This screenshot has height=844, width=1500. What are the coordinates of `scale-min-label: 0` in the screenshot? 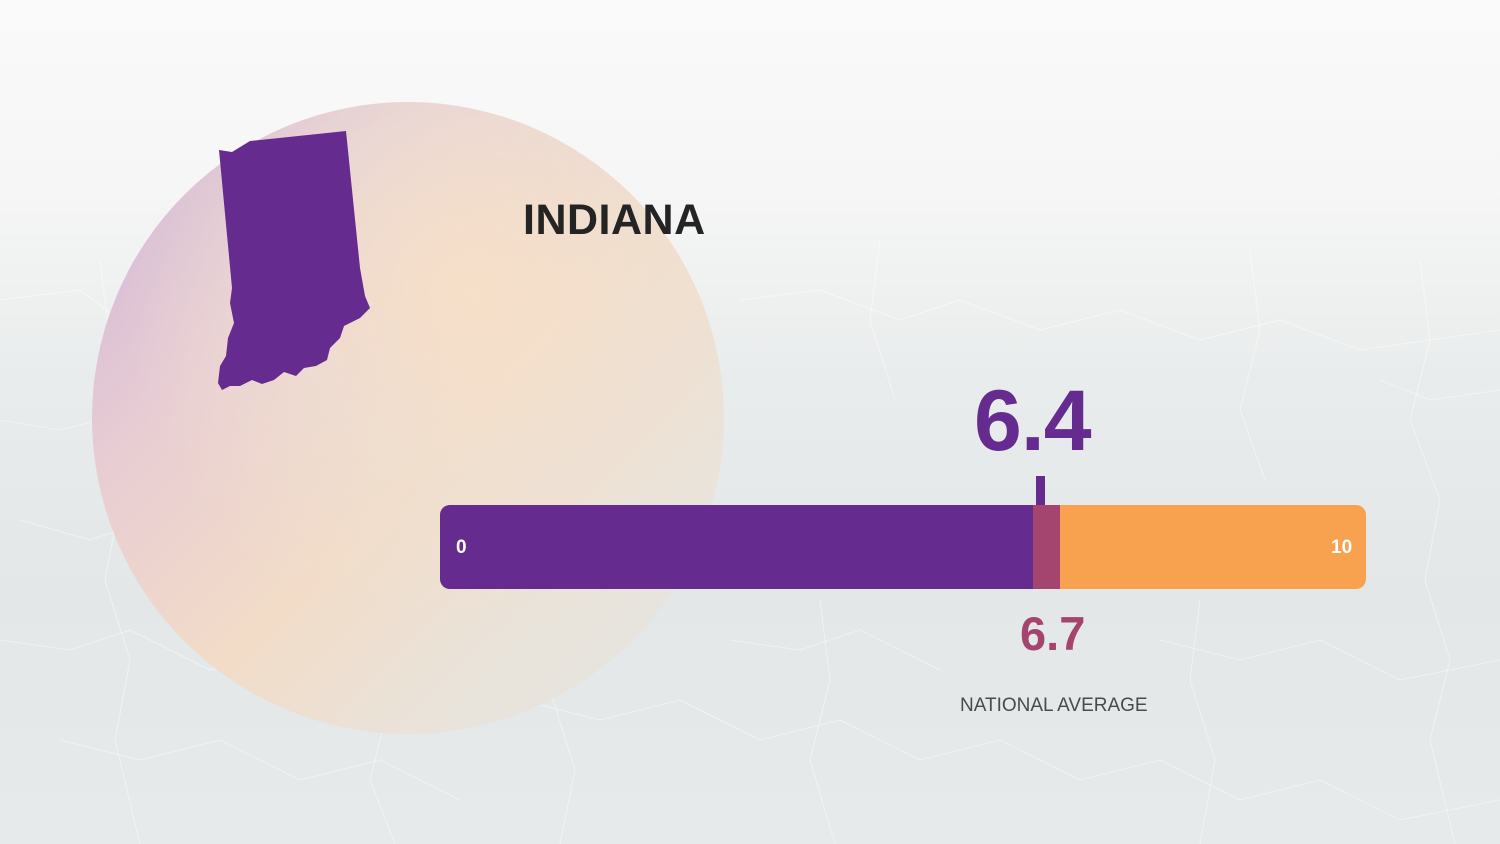 It's located at (461, 547).